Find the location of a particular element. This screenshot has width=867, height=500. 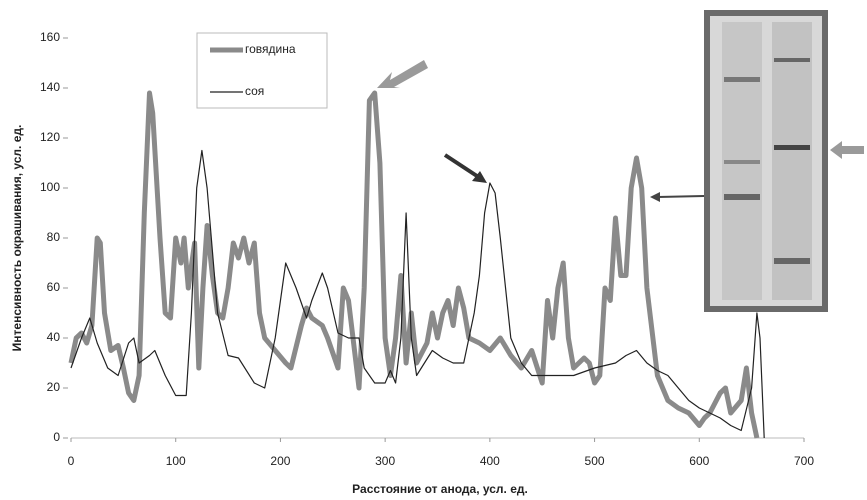

gel-inset is located at coordinates (766, 161).